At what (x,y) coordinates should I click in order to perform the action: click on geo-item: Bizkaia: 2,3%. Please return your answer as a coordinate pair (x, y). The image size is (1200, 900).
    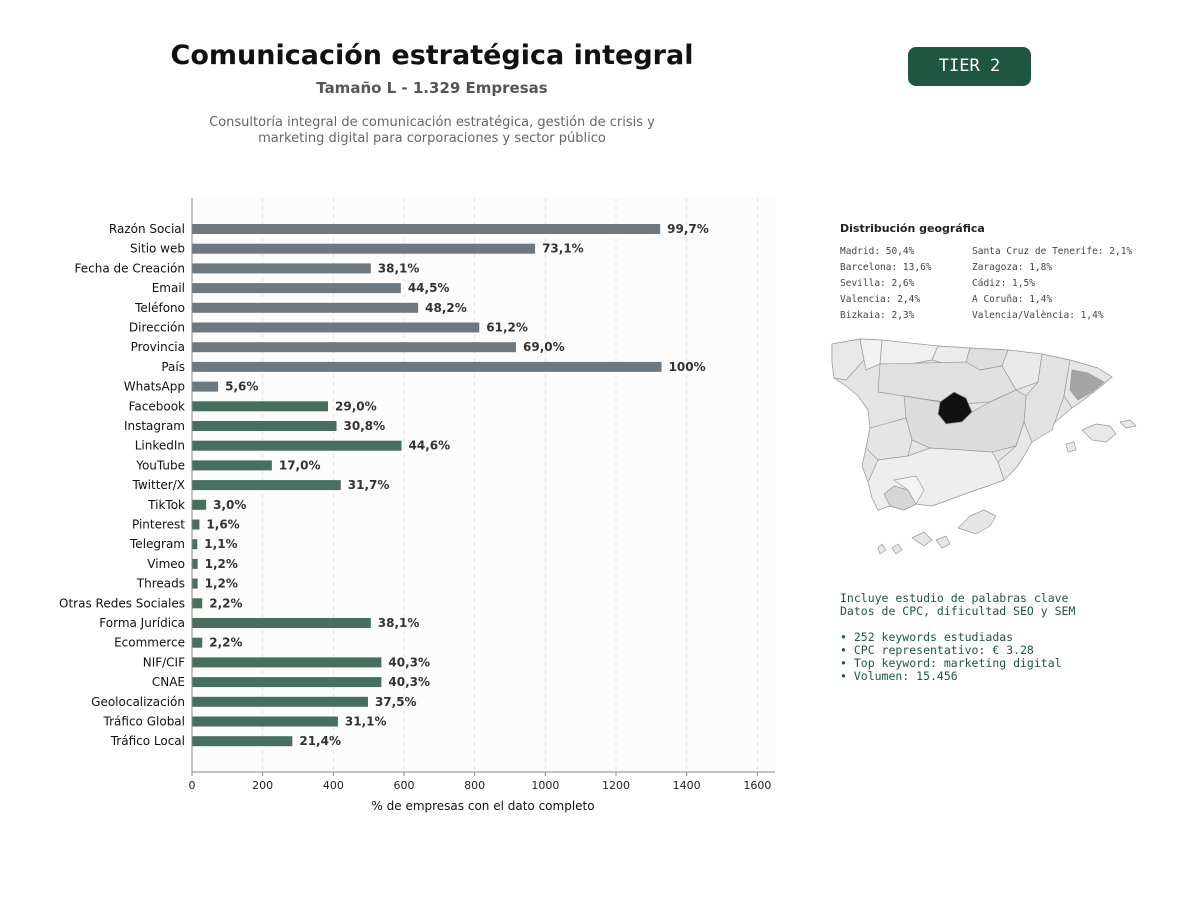
    Looking at the image, I should click on (877, 315).